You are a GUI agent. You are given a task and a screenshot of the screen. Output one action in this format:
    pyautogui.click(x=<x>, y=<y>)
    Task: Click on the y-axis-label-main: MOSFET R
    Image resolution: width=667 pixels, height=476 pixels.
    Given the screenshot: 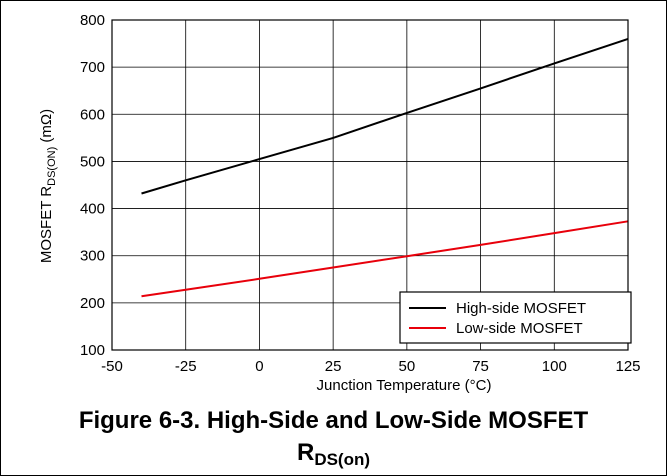 What is the action you would take?
    pyautogui.click(x=46, y=224)
    